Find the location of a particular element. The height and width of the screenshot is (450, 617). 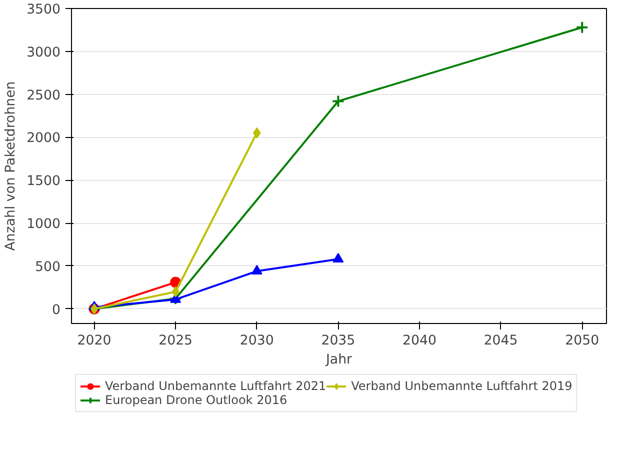

x-tick-label: 2025 is located at coordinates (175, 341).